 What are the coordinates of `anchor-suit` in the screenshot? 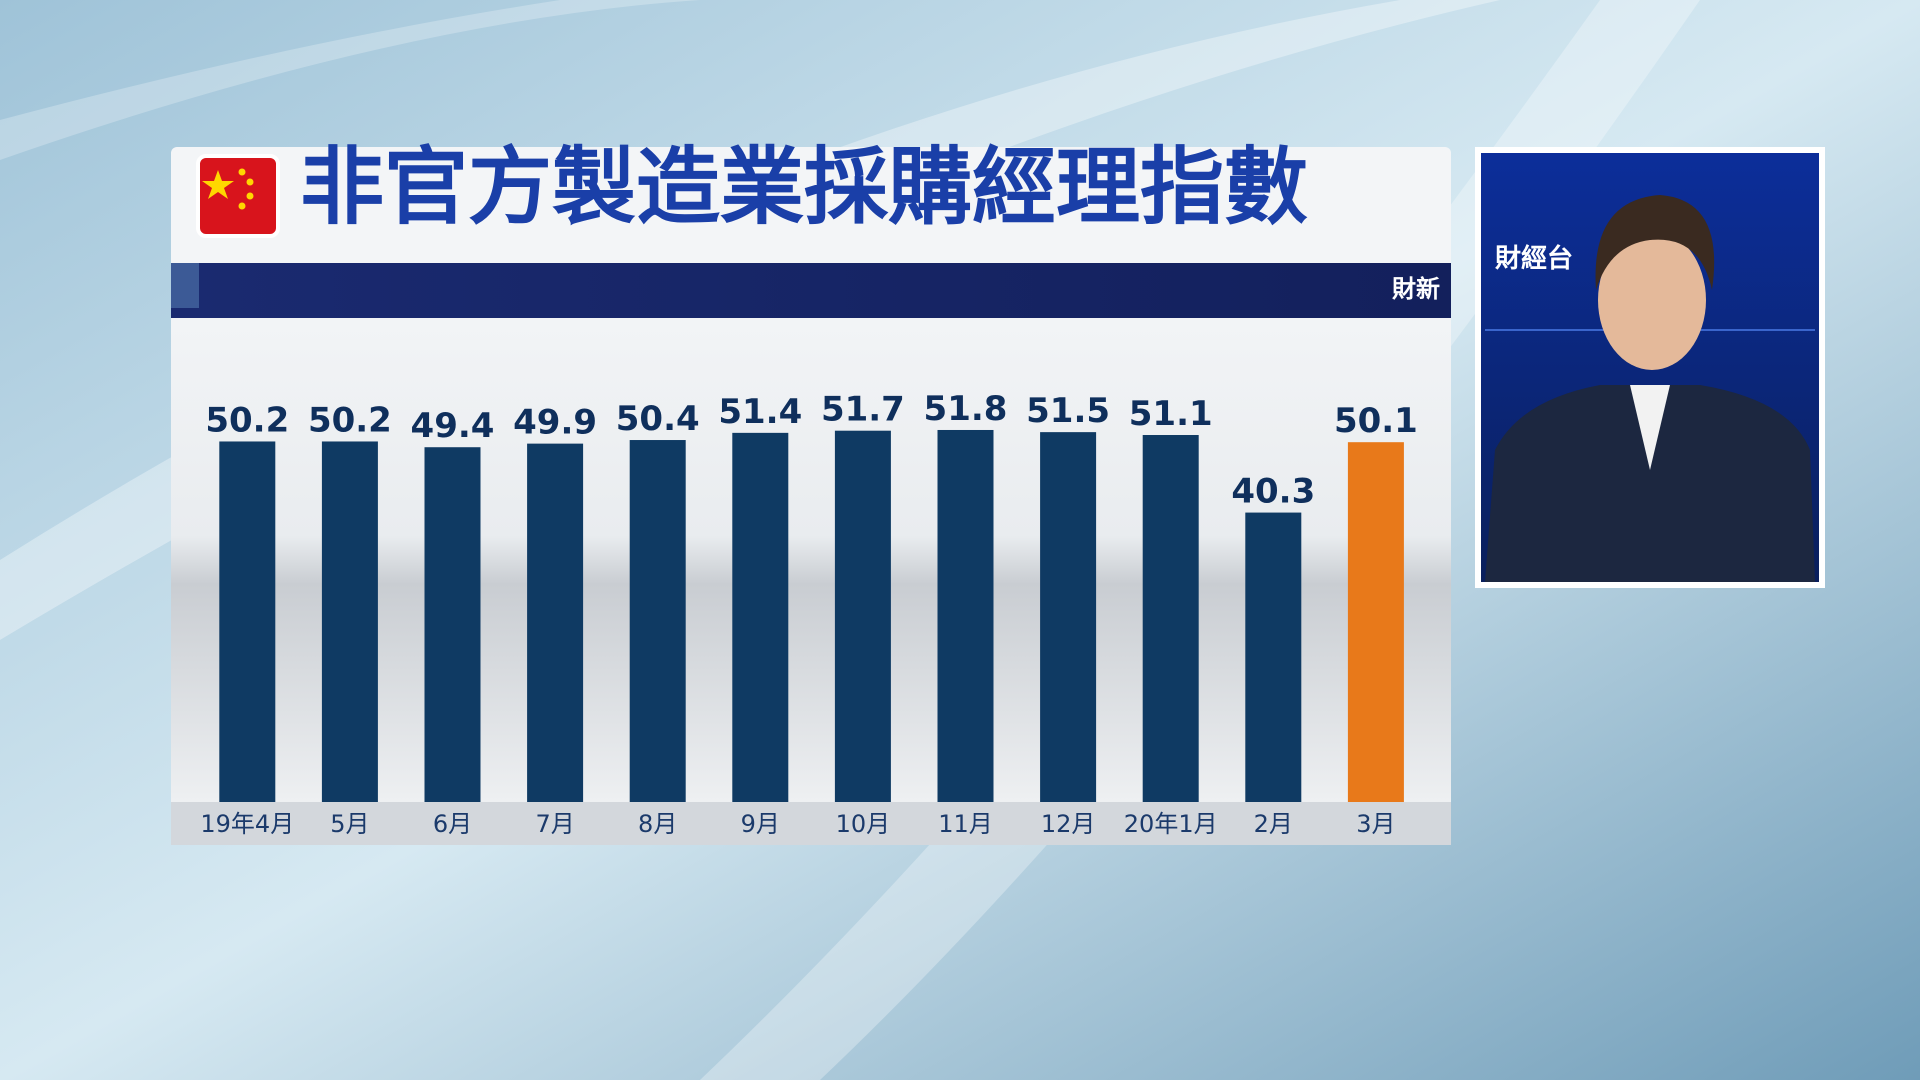 It's located at (1650, 483).